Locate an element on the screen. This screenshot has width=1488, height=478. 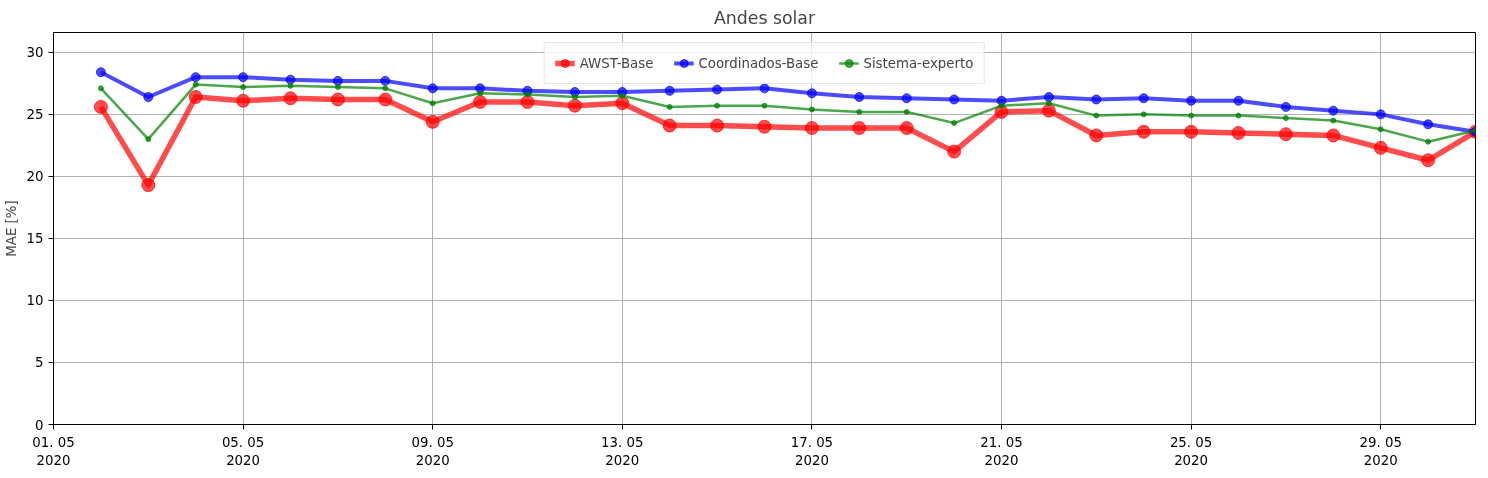
legend-label: Coordinados-Base is located at coordinates (758, 63).